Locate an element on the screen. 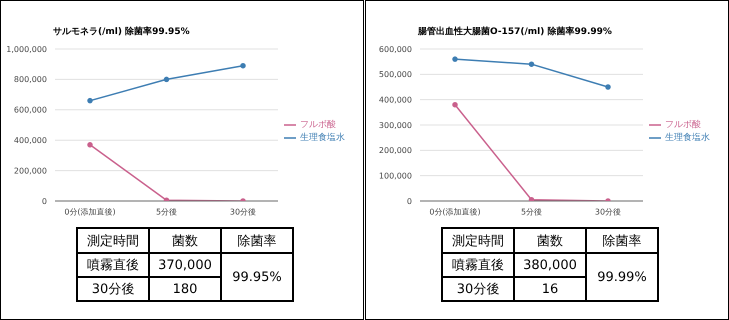  text: 99.95% is located at coordinates (257, 277).